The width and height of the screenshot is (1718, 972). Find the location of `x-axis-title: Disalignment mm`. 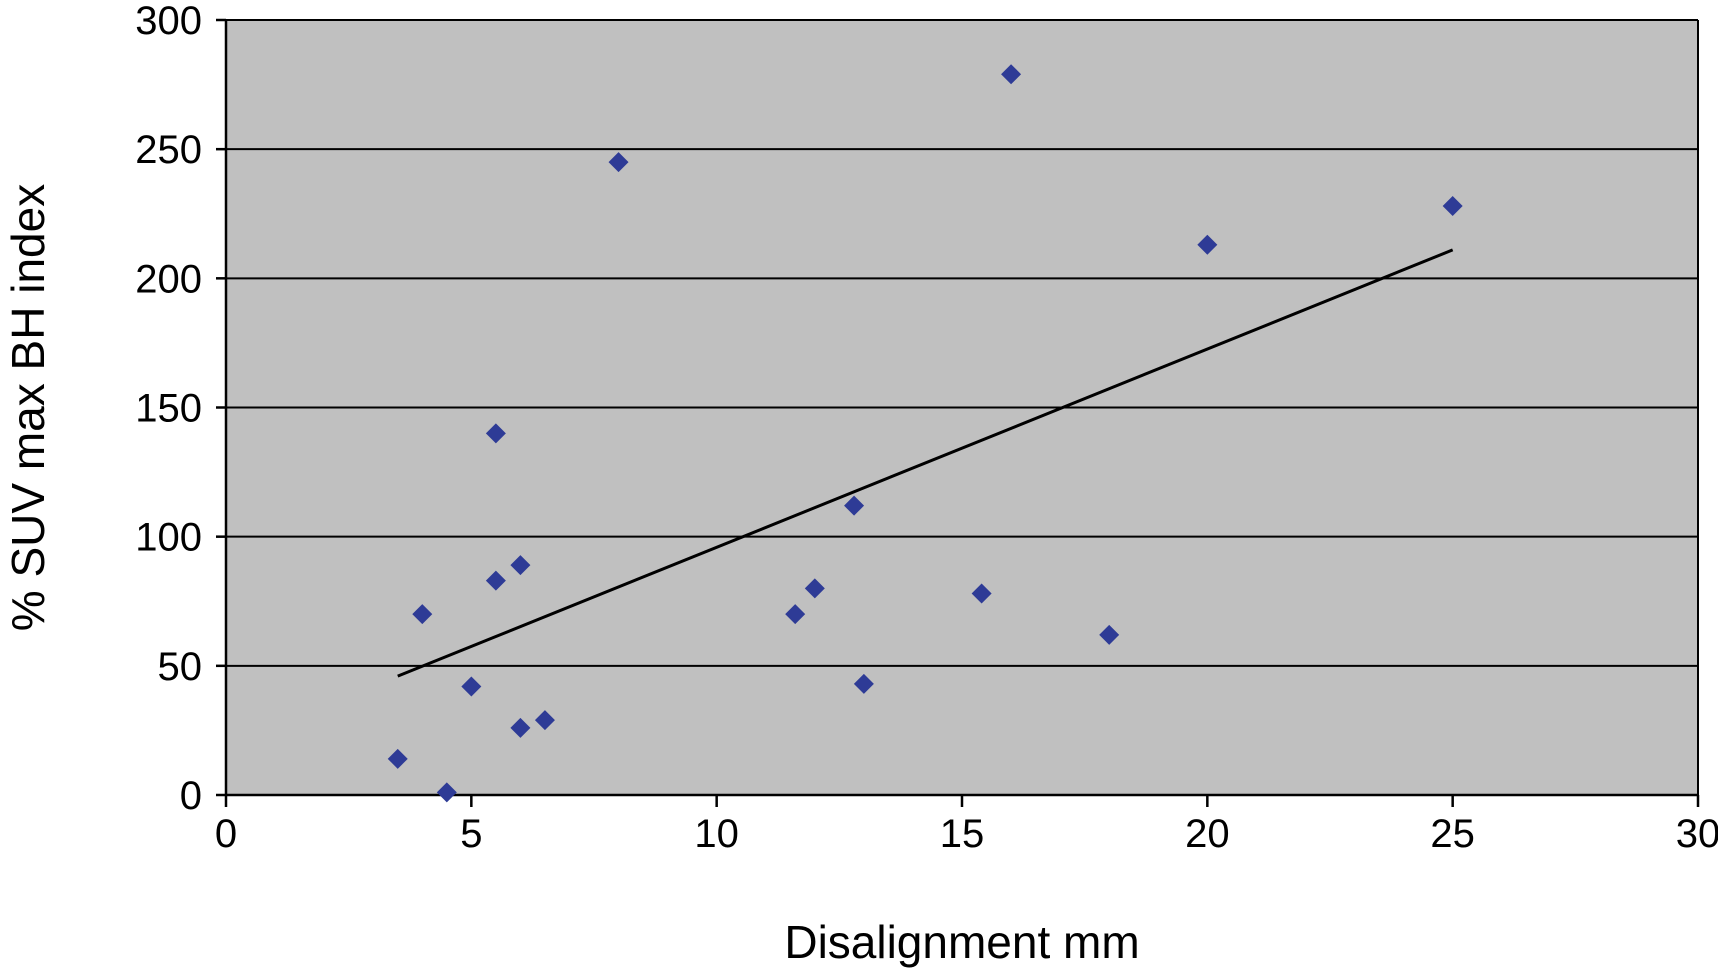

x-axis-title: Disalignment mm is located at coordinates (961, 942).